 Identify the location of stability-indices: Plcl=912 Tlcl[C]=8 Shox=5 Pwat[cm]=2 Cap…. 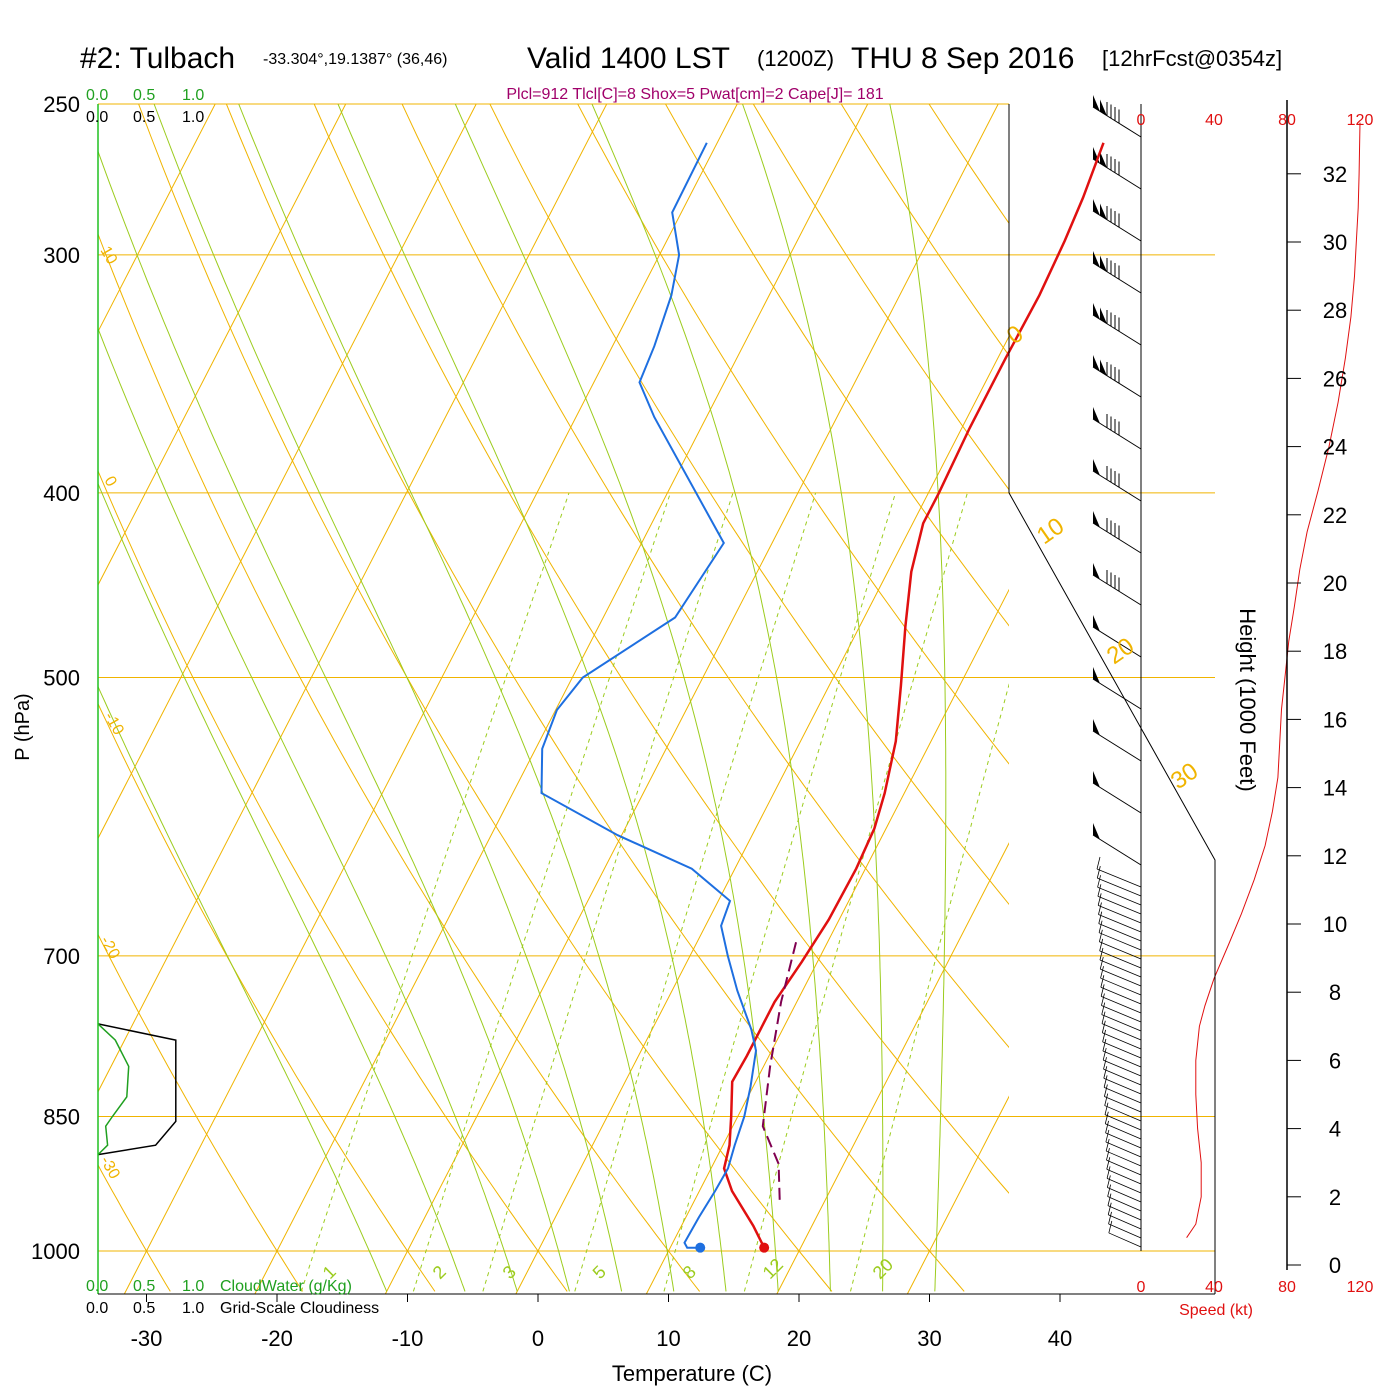
(694, 94).